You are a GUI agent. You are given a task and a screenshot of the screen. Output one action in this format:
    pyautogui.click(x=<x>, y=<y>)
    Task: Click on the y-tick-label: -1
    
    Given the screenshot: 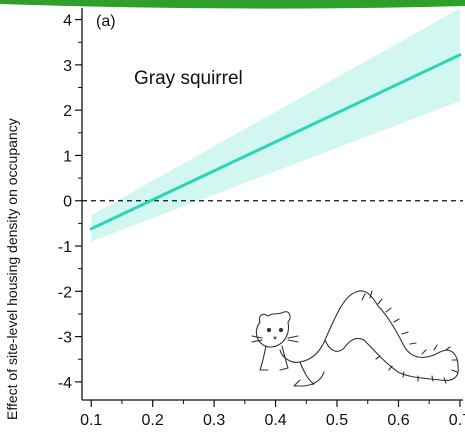 What is the action you would take?
    pyautogui.click(x=65, y=247)
    